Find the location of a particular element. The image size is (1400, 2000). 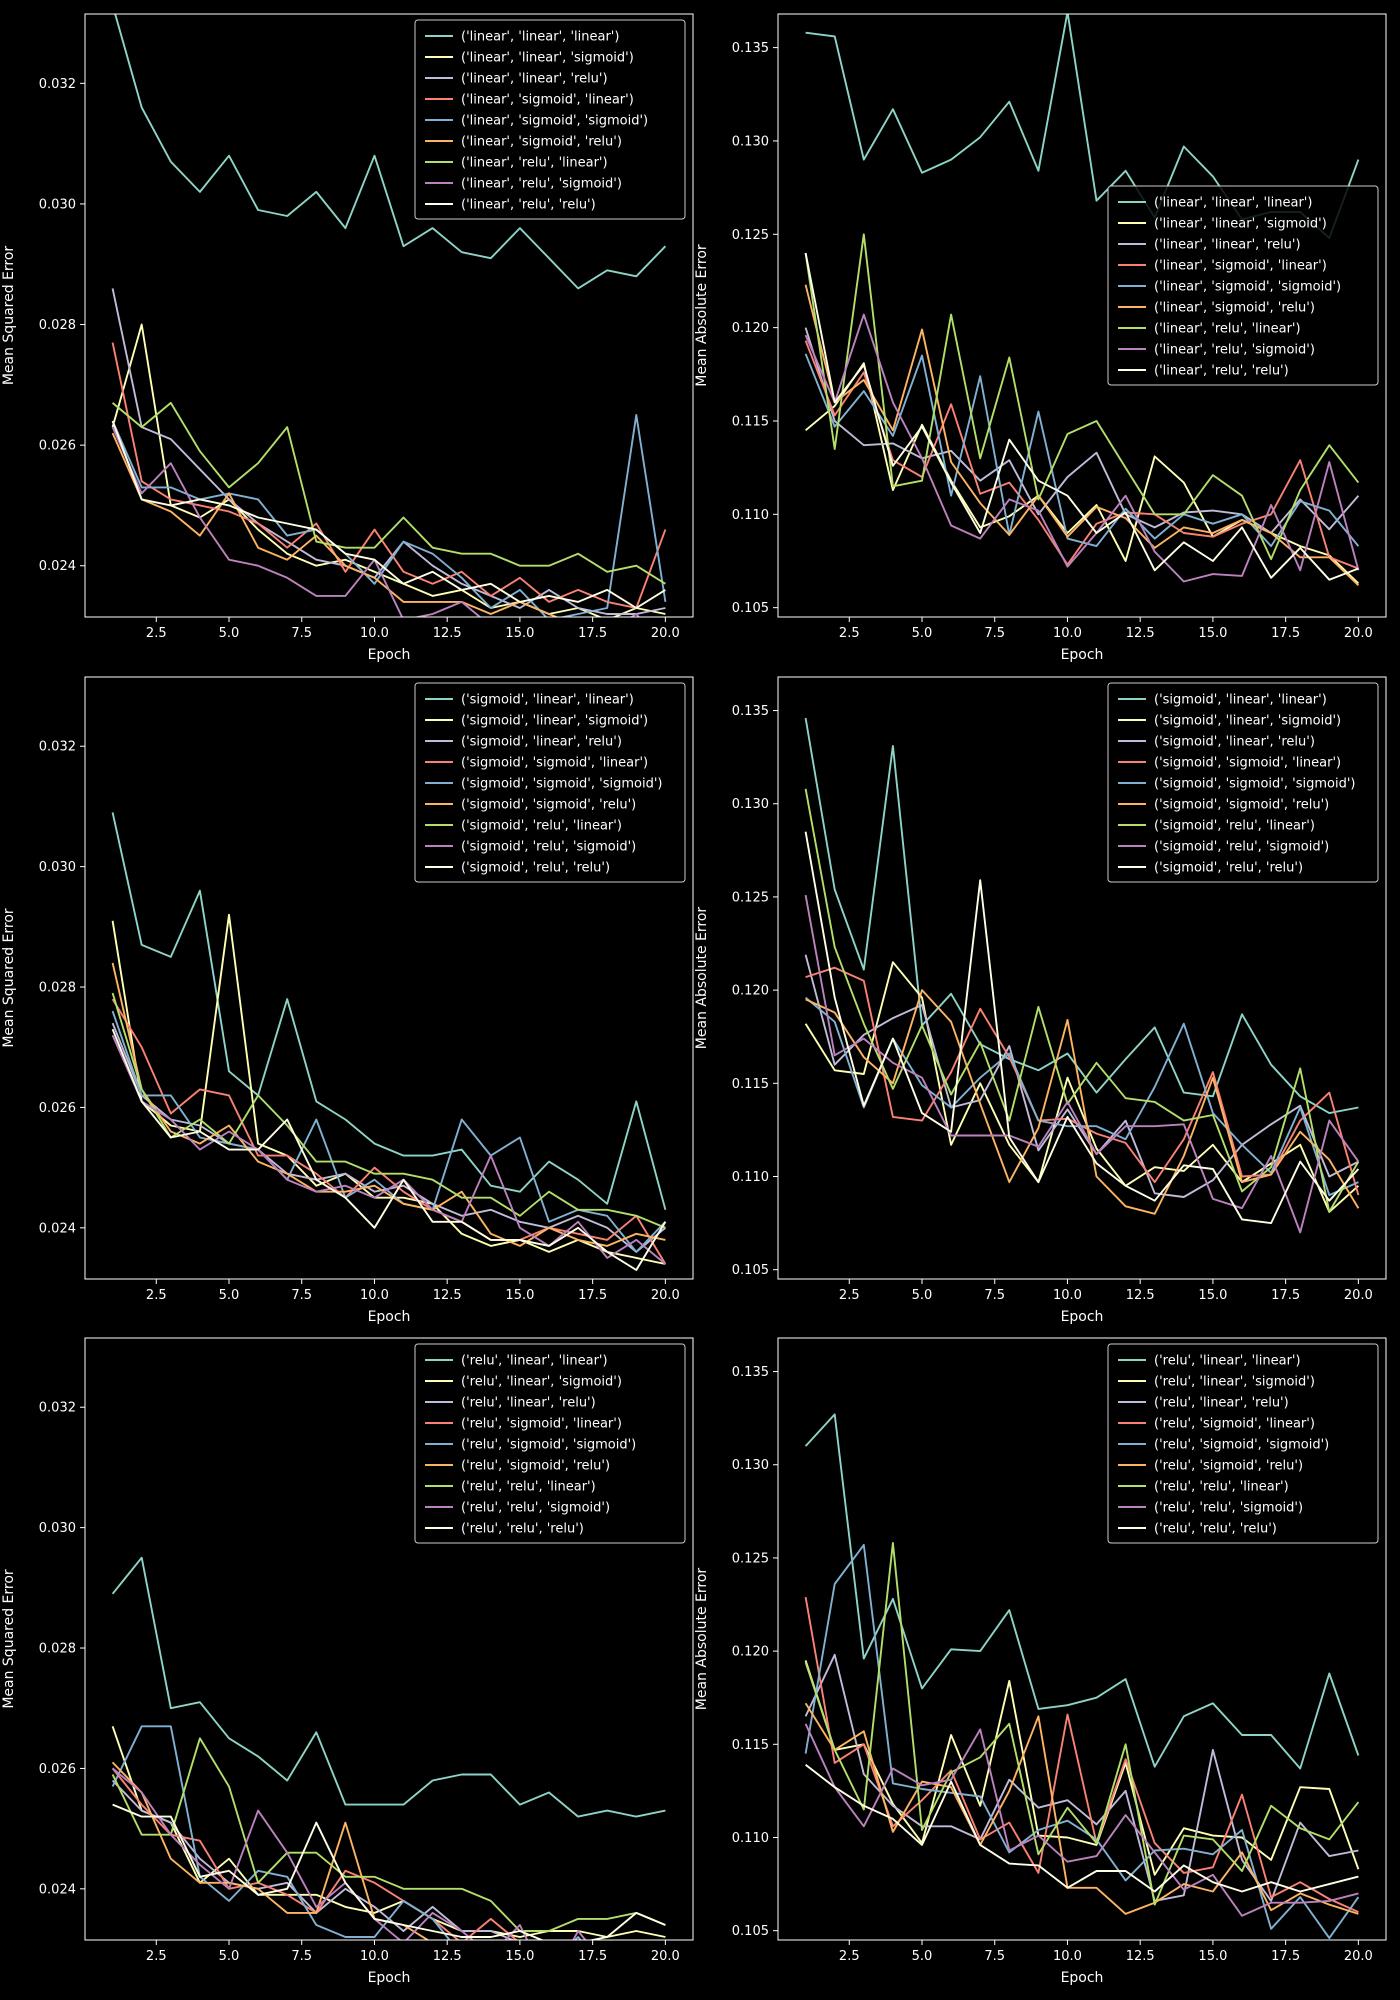

axes-frame is located at coordinates (389, 1639).